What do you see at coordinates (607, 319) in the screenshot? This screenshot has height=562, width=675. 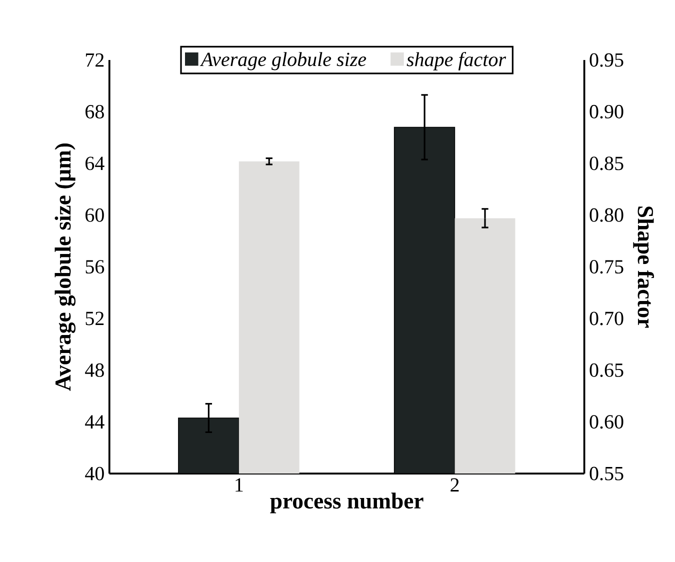 I see `y2-tick-label: 0.70` at bounding box center [607, 319].